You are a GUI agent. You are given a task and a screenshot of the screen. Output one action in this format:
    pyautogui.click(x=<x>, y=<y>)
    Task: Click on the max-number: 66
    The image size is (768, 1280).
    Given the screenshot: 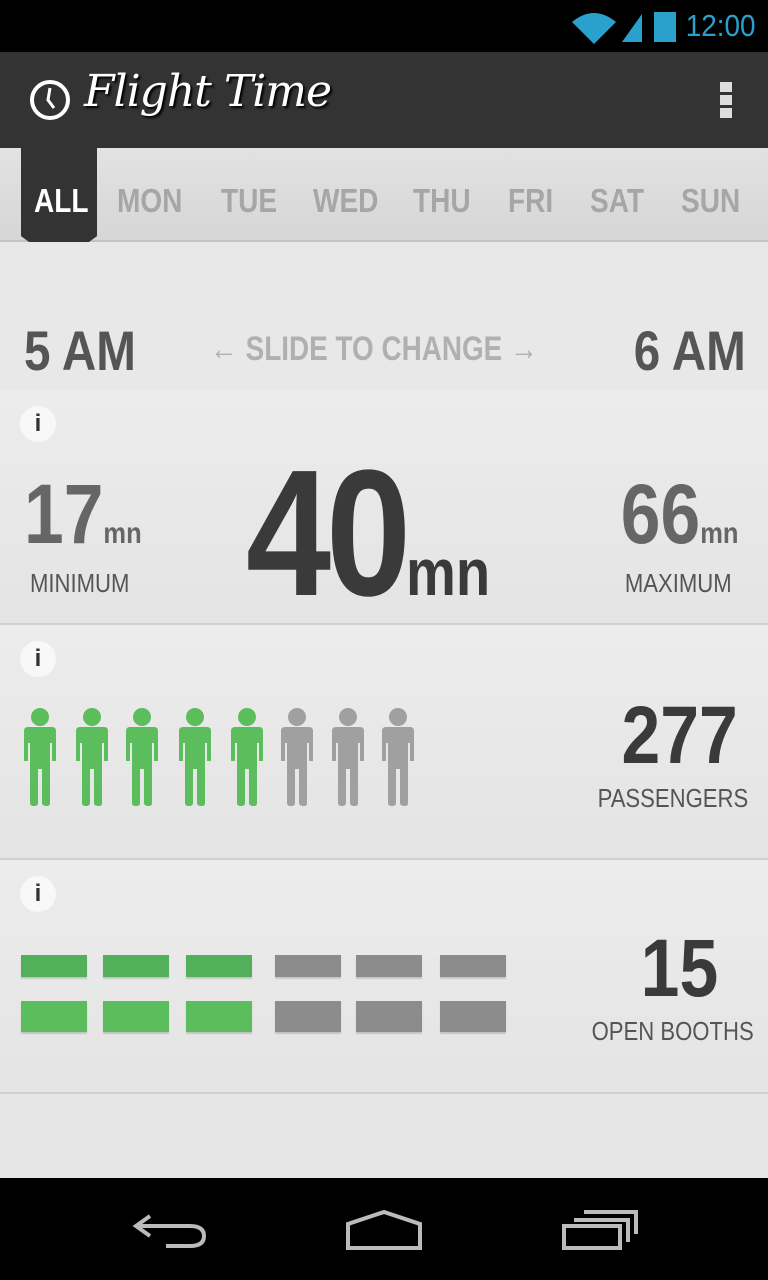 What is the action you would take?
    pyautogui.click(x=660, y=514)
    